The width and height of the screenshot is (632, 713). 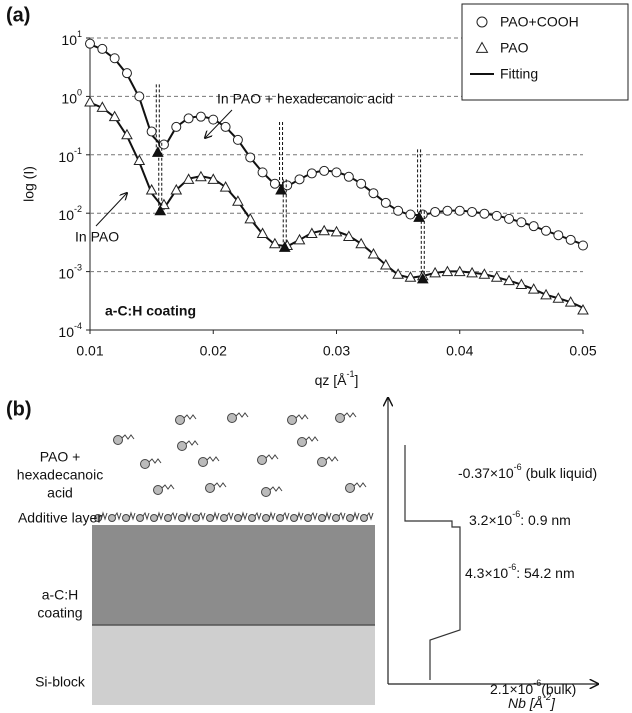 What do you see at coordinates (60, 518) in the screenshot?
I see `layer-label: Additive layer` at bounding box center [60, 518].